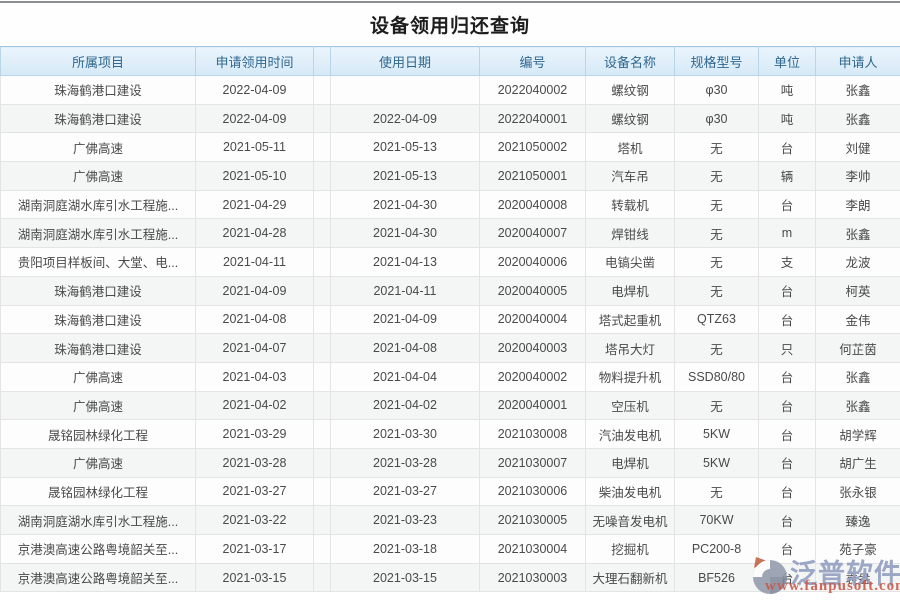 The height and width of the screenshot is (600, 900). What do you see at coordinates (630, 262) in the screenshot?
I see `cell-device: 电镐尖凿` at bounding box center [630, 262].